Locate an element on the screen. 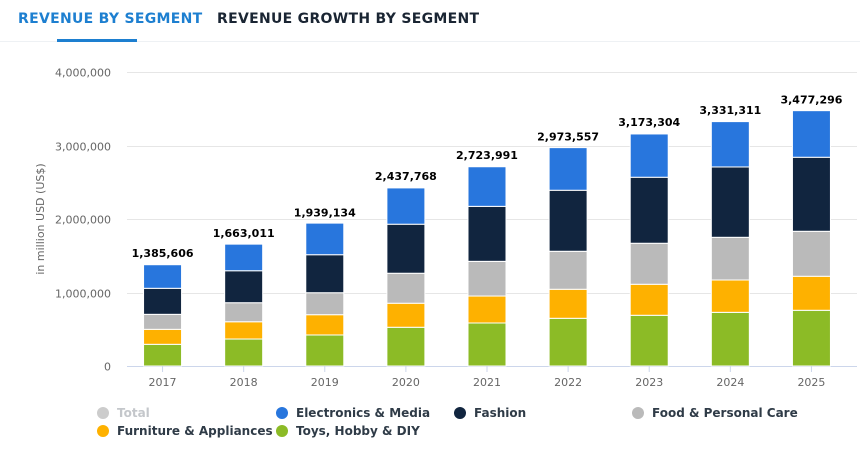  bar-segment-electronics-media-2023 is located at coordinates (649, 155).